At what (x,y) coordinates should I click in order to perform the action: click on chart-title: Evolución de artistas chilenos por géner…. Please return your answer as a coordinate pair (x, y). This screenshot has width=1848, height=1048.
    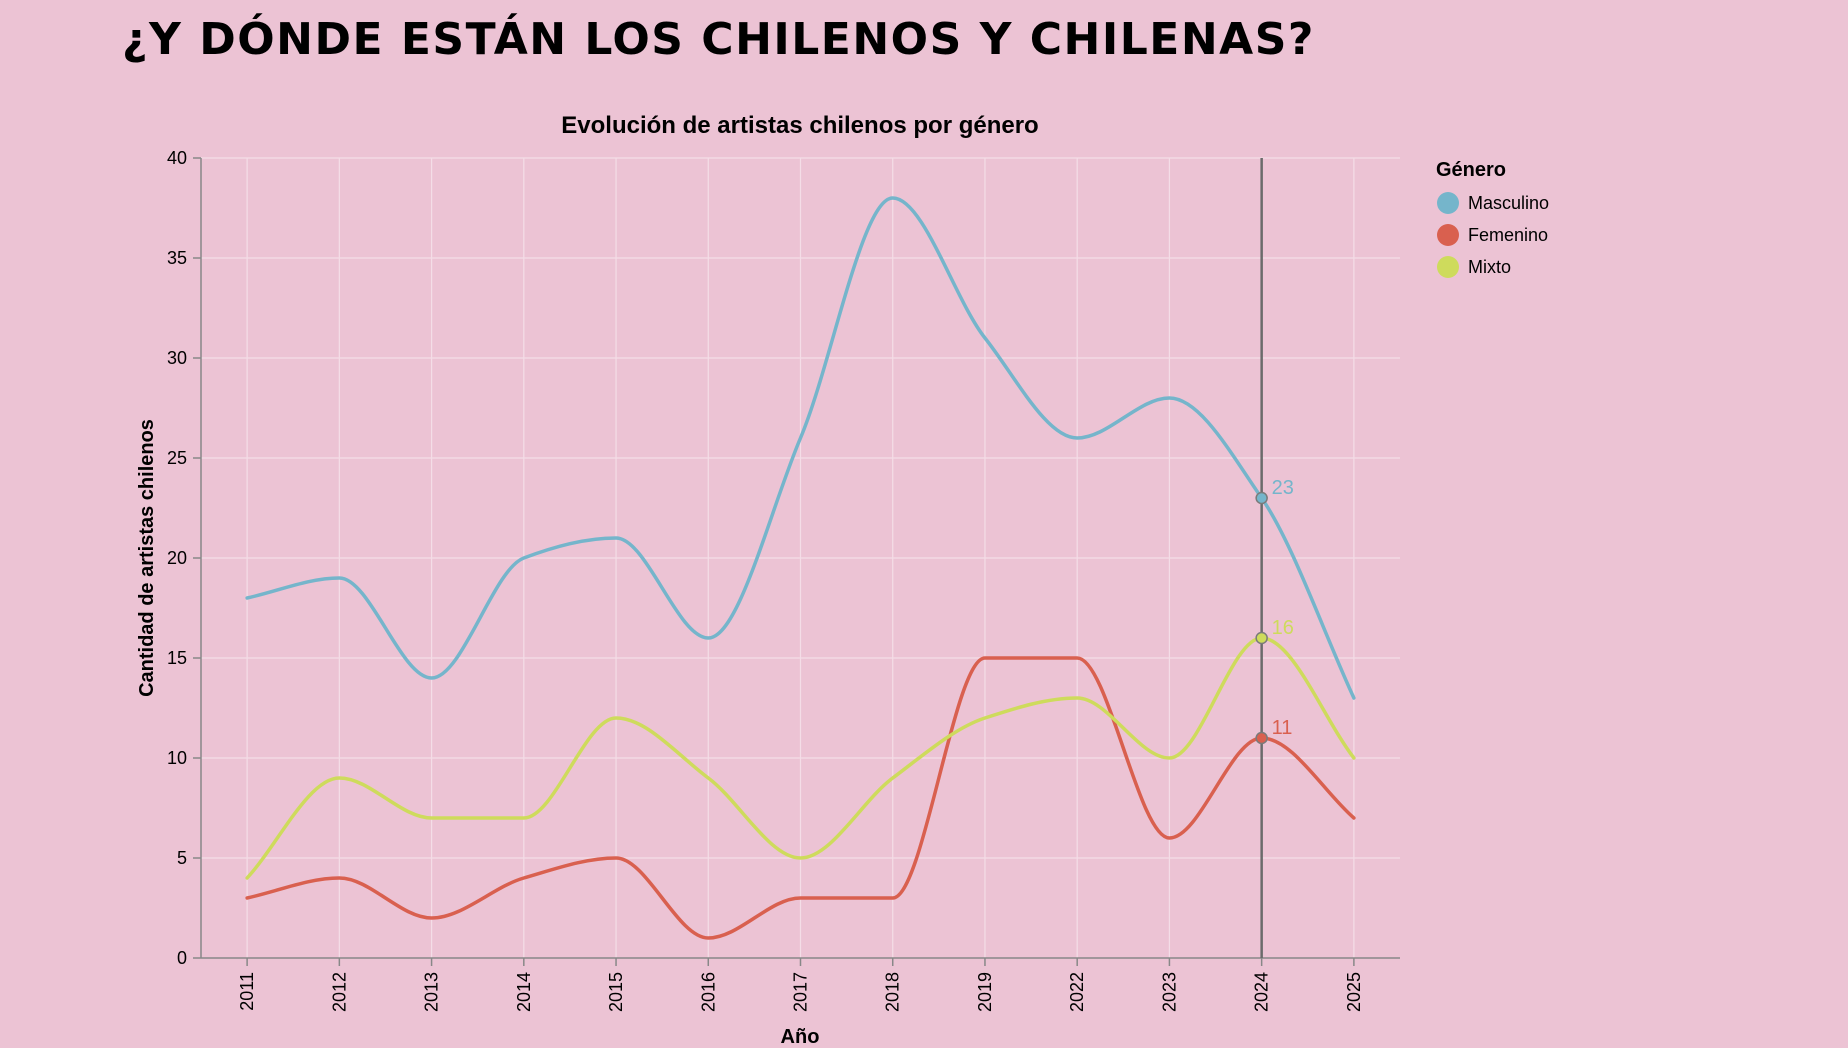
    Looking at the image, I should click on (799, 125).